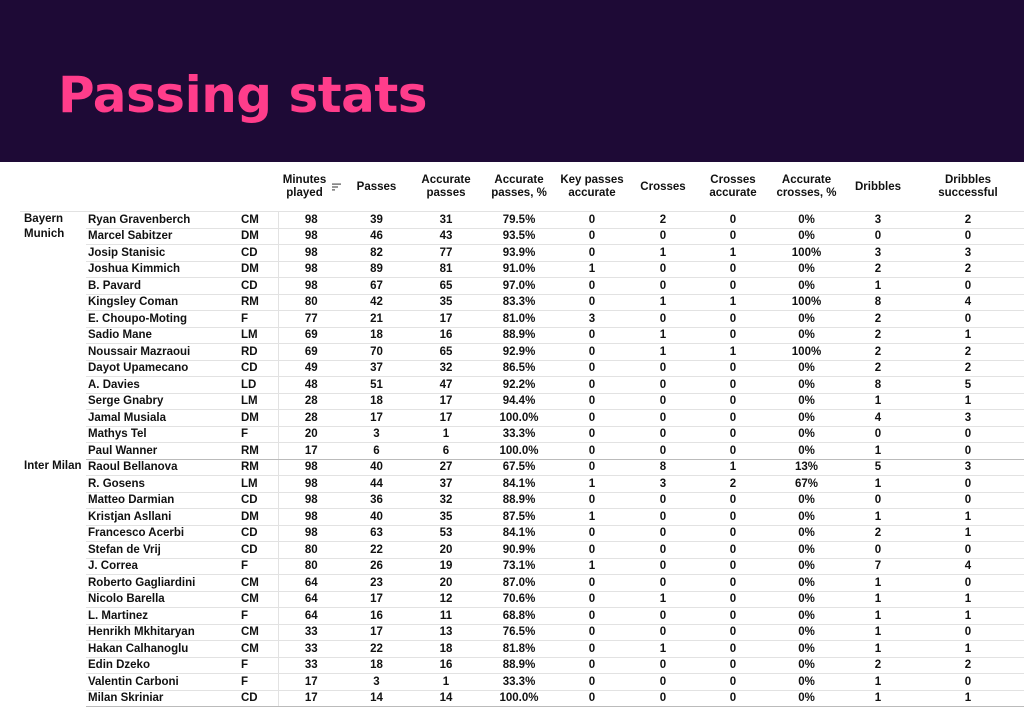 This screenshot has width=1024, height=707. I want to click on table-row: L. Martinez F 64 16 11 68.8% 0 0 0 0% 1 1, so click(522, 616).